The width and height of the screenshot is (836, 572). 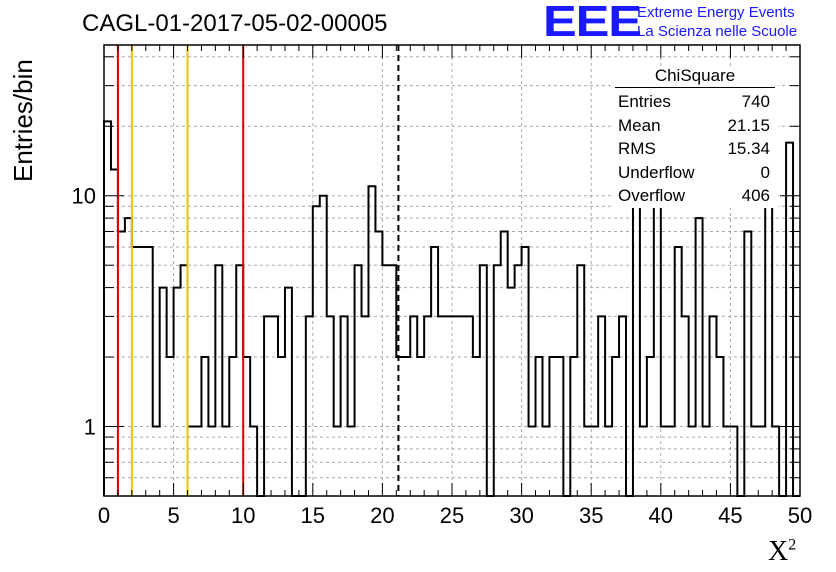 What do you see at coordinates (716, 12) in the screenshot?
I see `eee-logo-line-1: Extreme Energy Events` at bounding box center [716, 12].